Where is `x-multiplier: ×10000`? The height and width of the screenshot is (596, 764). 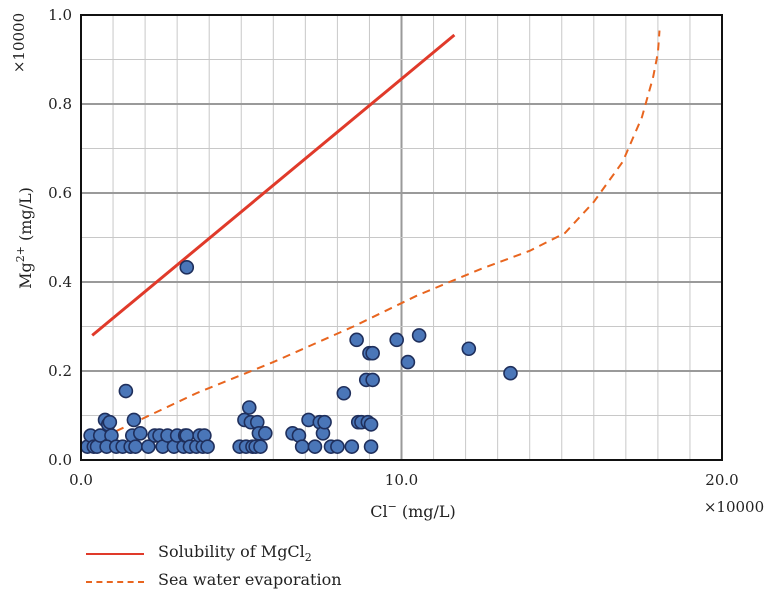
x-multiplier: ×10000 is located at coordinates (734, 507).